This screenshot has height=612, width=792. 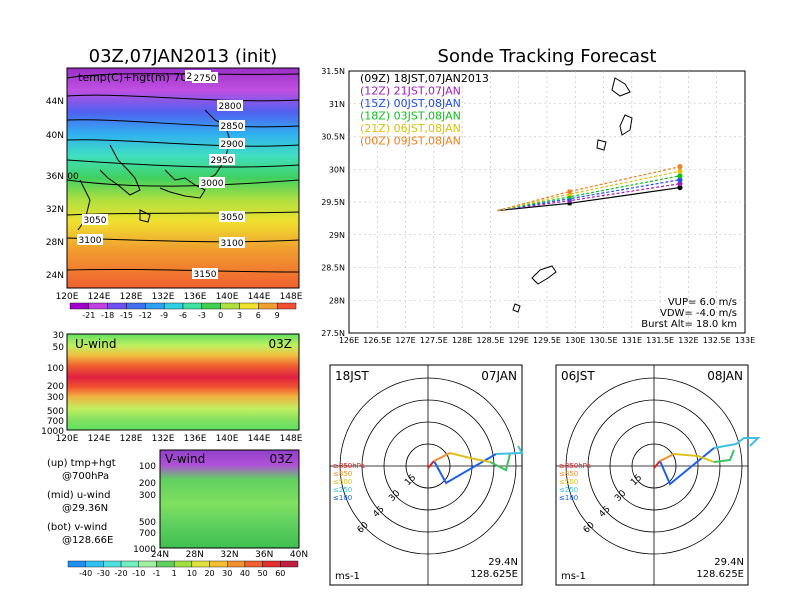 What do you see at coordinates (264, 555) in the screenshot?
I see `v-lat-tick: 36N` at bounding box center [264, 555].